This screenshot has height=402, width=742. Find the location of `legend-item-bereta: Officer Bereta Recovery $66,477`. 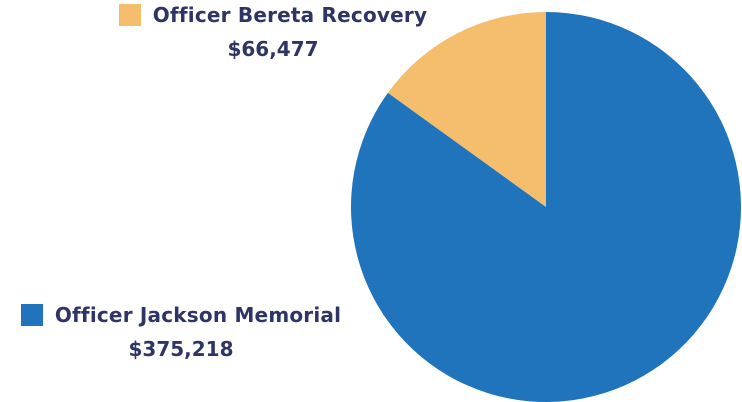

legend-item-bereta: Officer Bereta Recovery $66,477 is located at coordinates (273, 32).